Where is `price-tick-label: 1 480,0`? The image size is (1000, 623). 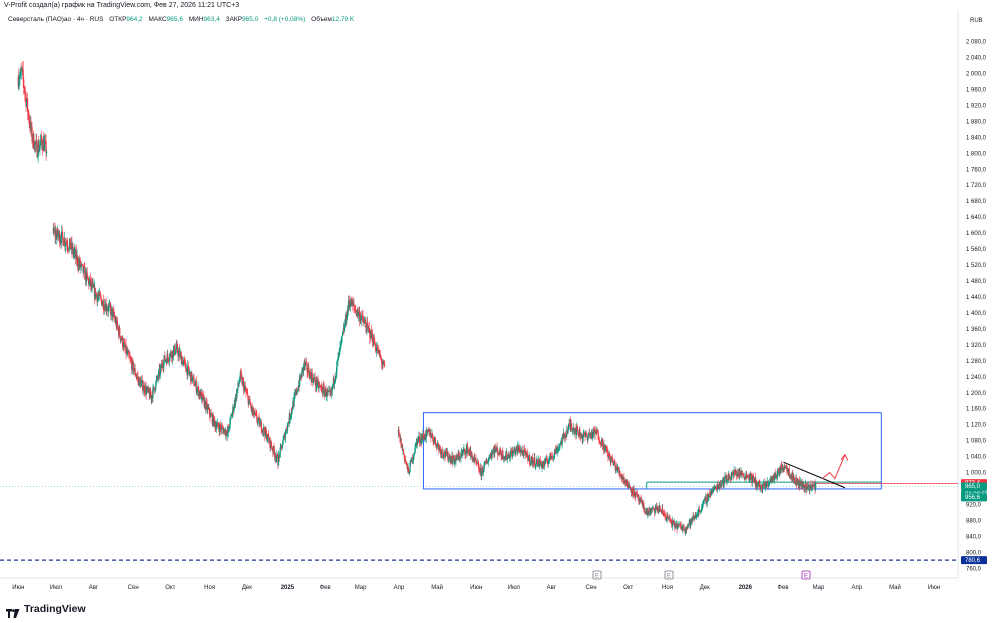 price-tick-label: 1 480,0 is located at coordinates (976, 282).